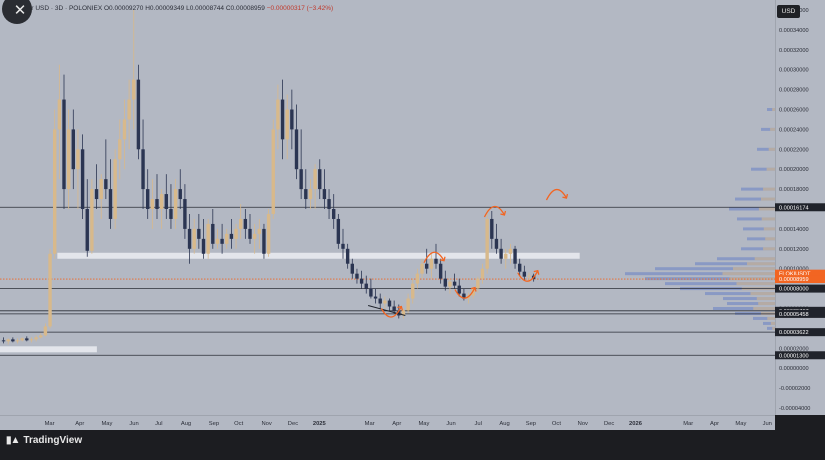 Image resolution: width=825 pixels, height=460 pixels. What do you see at coordinates (794, 290) in the screenshot?
I see `price-level-tag-label: 0.00008000` at bounding box center [794, 290].